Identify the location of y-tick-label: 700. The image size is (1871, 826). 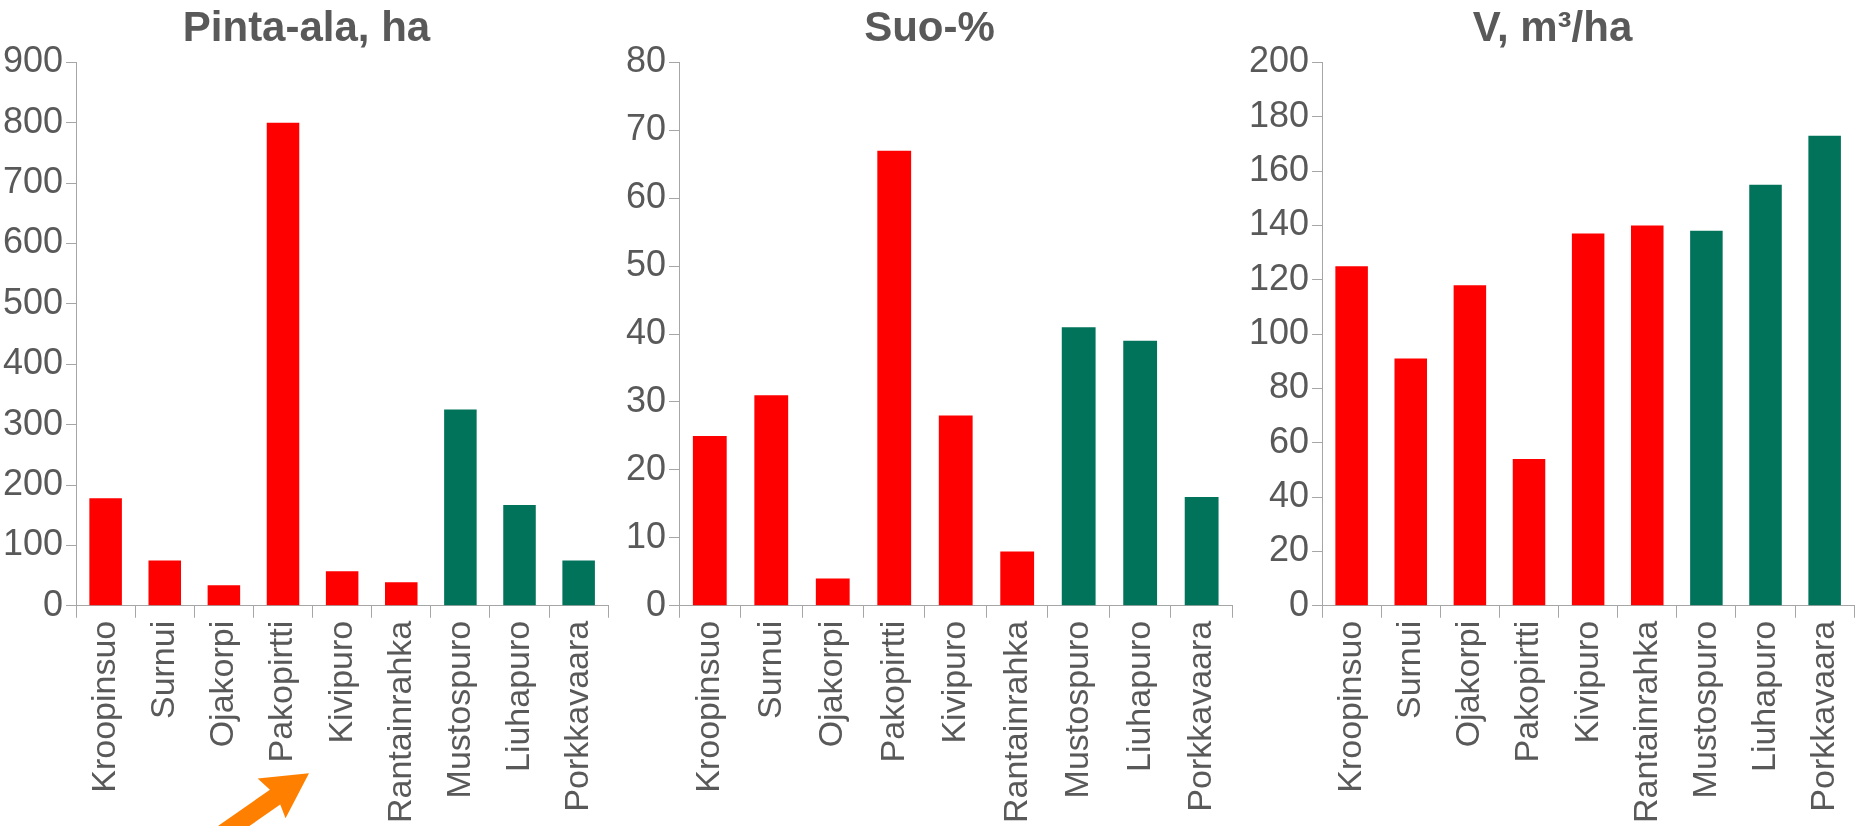
(33, 181).